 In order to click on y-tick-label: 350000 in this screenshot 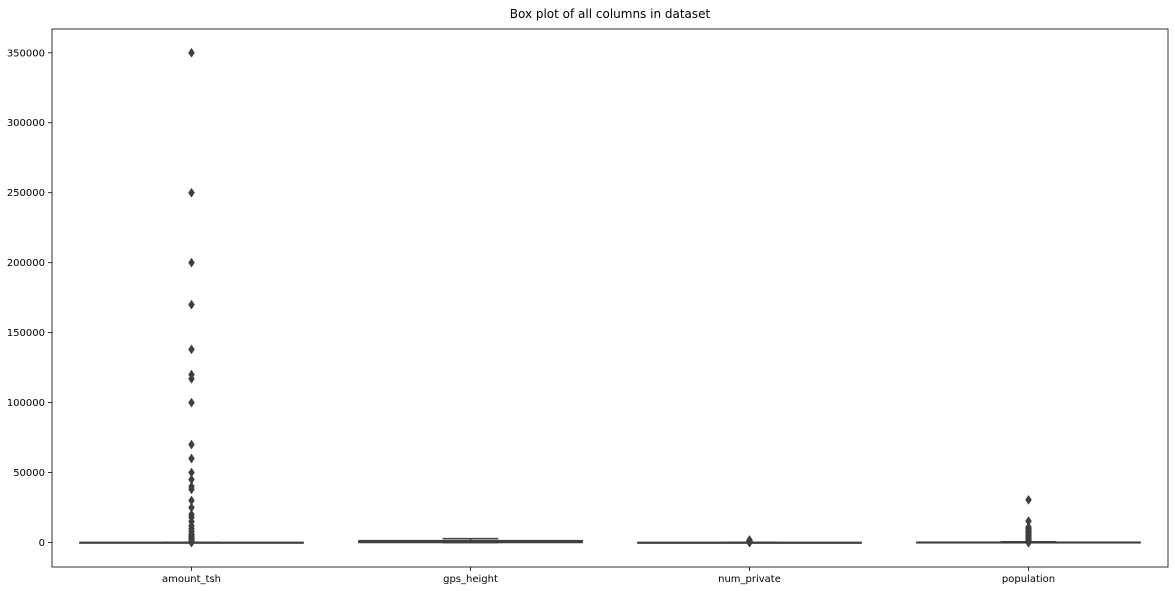, I will do `click(26, 53)`.